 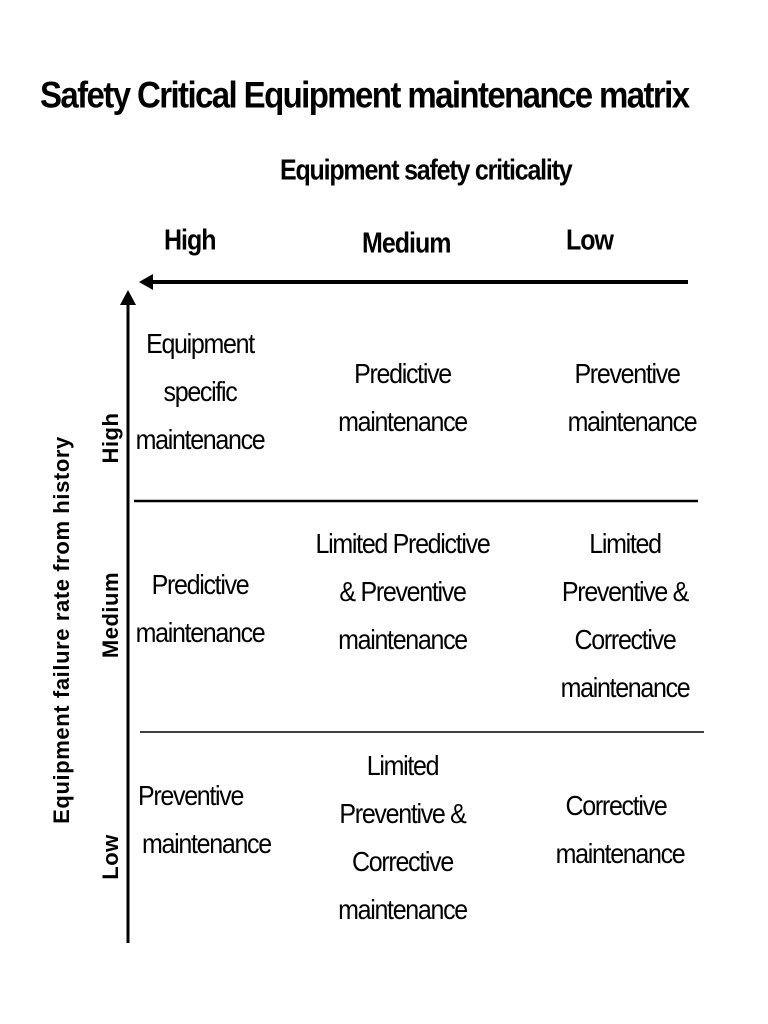 What do you see at coordinates (200, 609) in the screenshot?
I see `matrix-cell-medium-high: Predictive maintenance` at bounding box center [200, 609].